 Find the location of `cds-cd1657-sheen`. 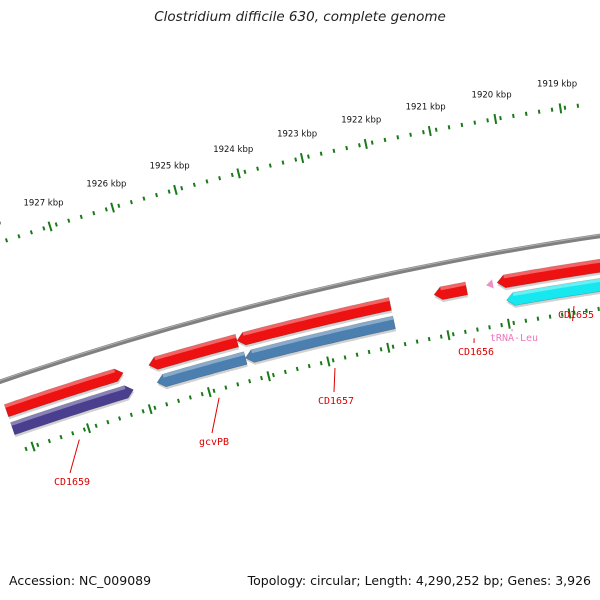

cds-cd1657-sheen is located at coordinates (322, 335).